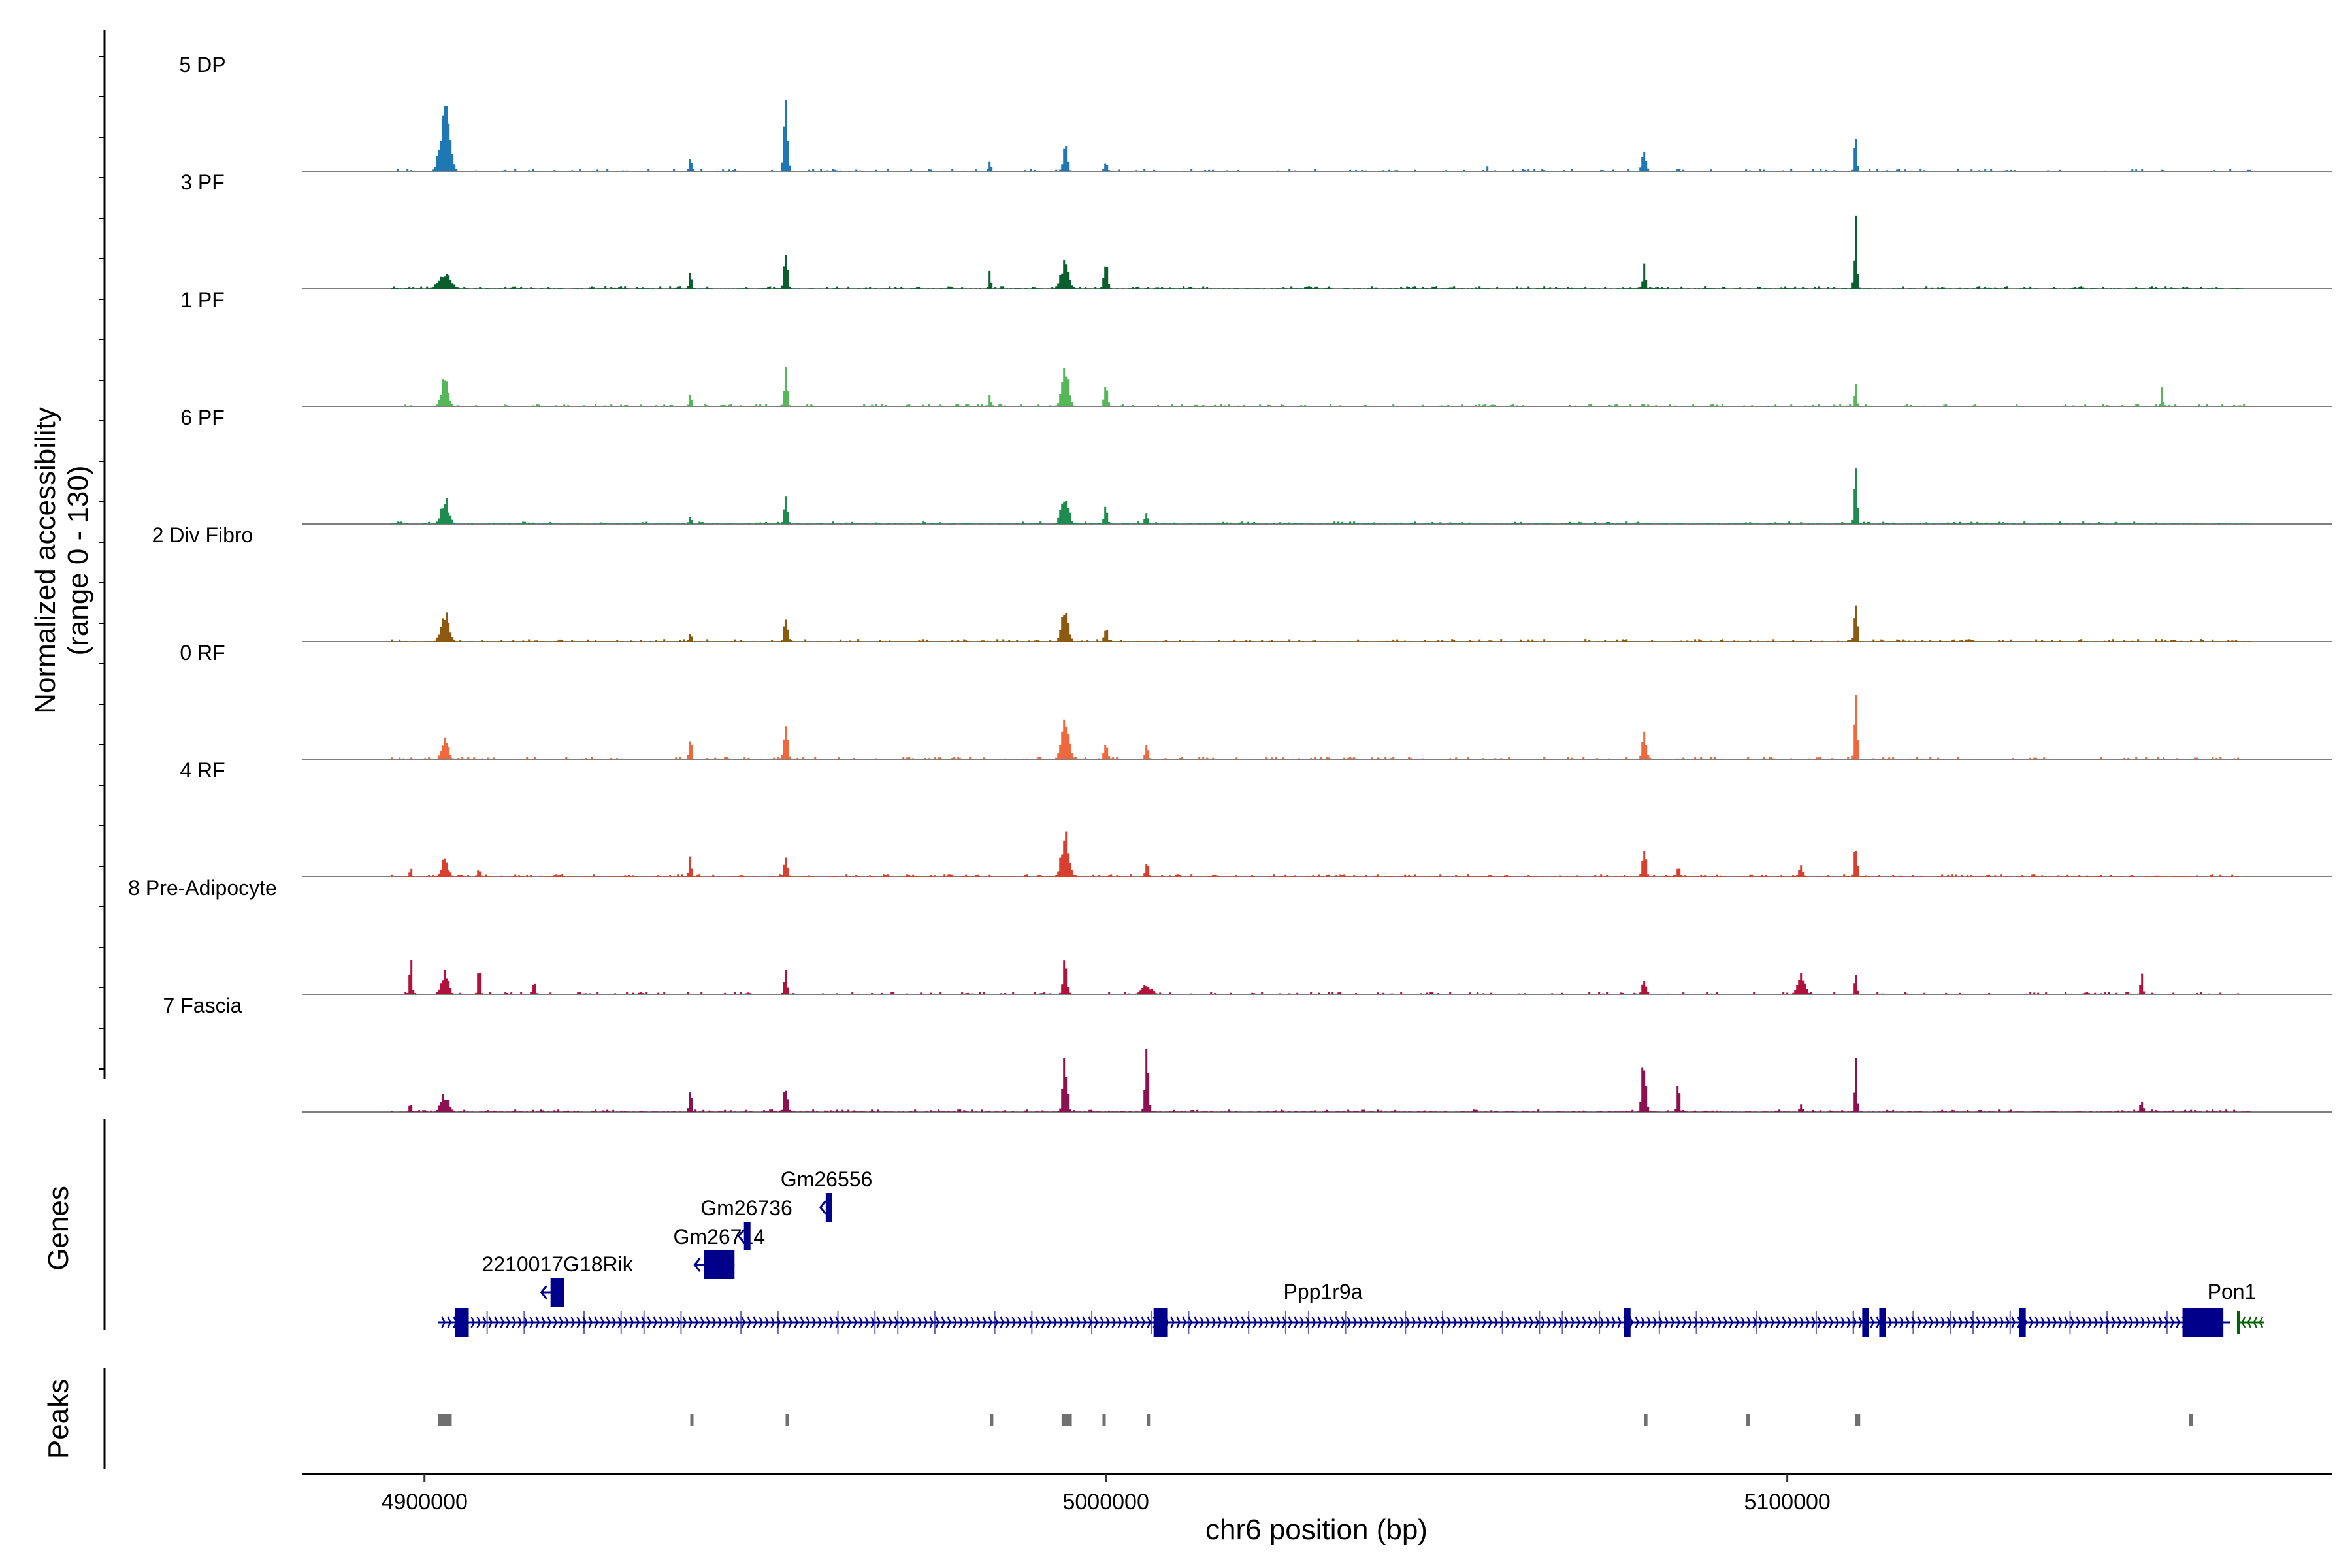 This screenshot has height=1568, width=2352. I want to click on track-2-div-fibro: 2 Div Fibro, so click(1242, 582).